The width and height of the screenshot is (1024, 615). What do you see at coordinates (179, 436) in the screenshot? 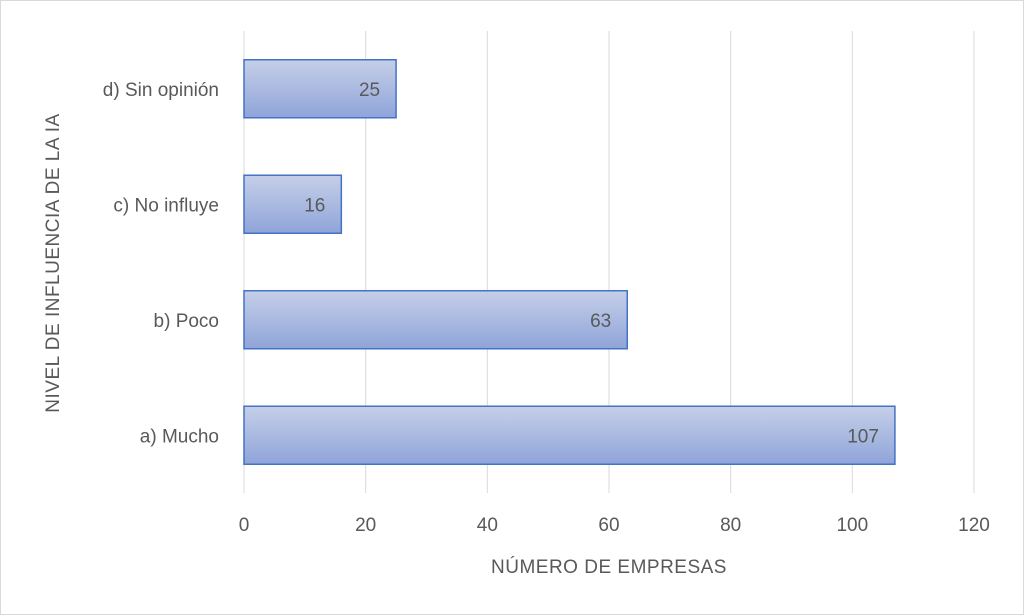
I see `category-label: a) Mucho` at bounding box center [179, 436].